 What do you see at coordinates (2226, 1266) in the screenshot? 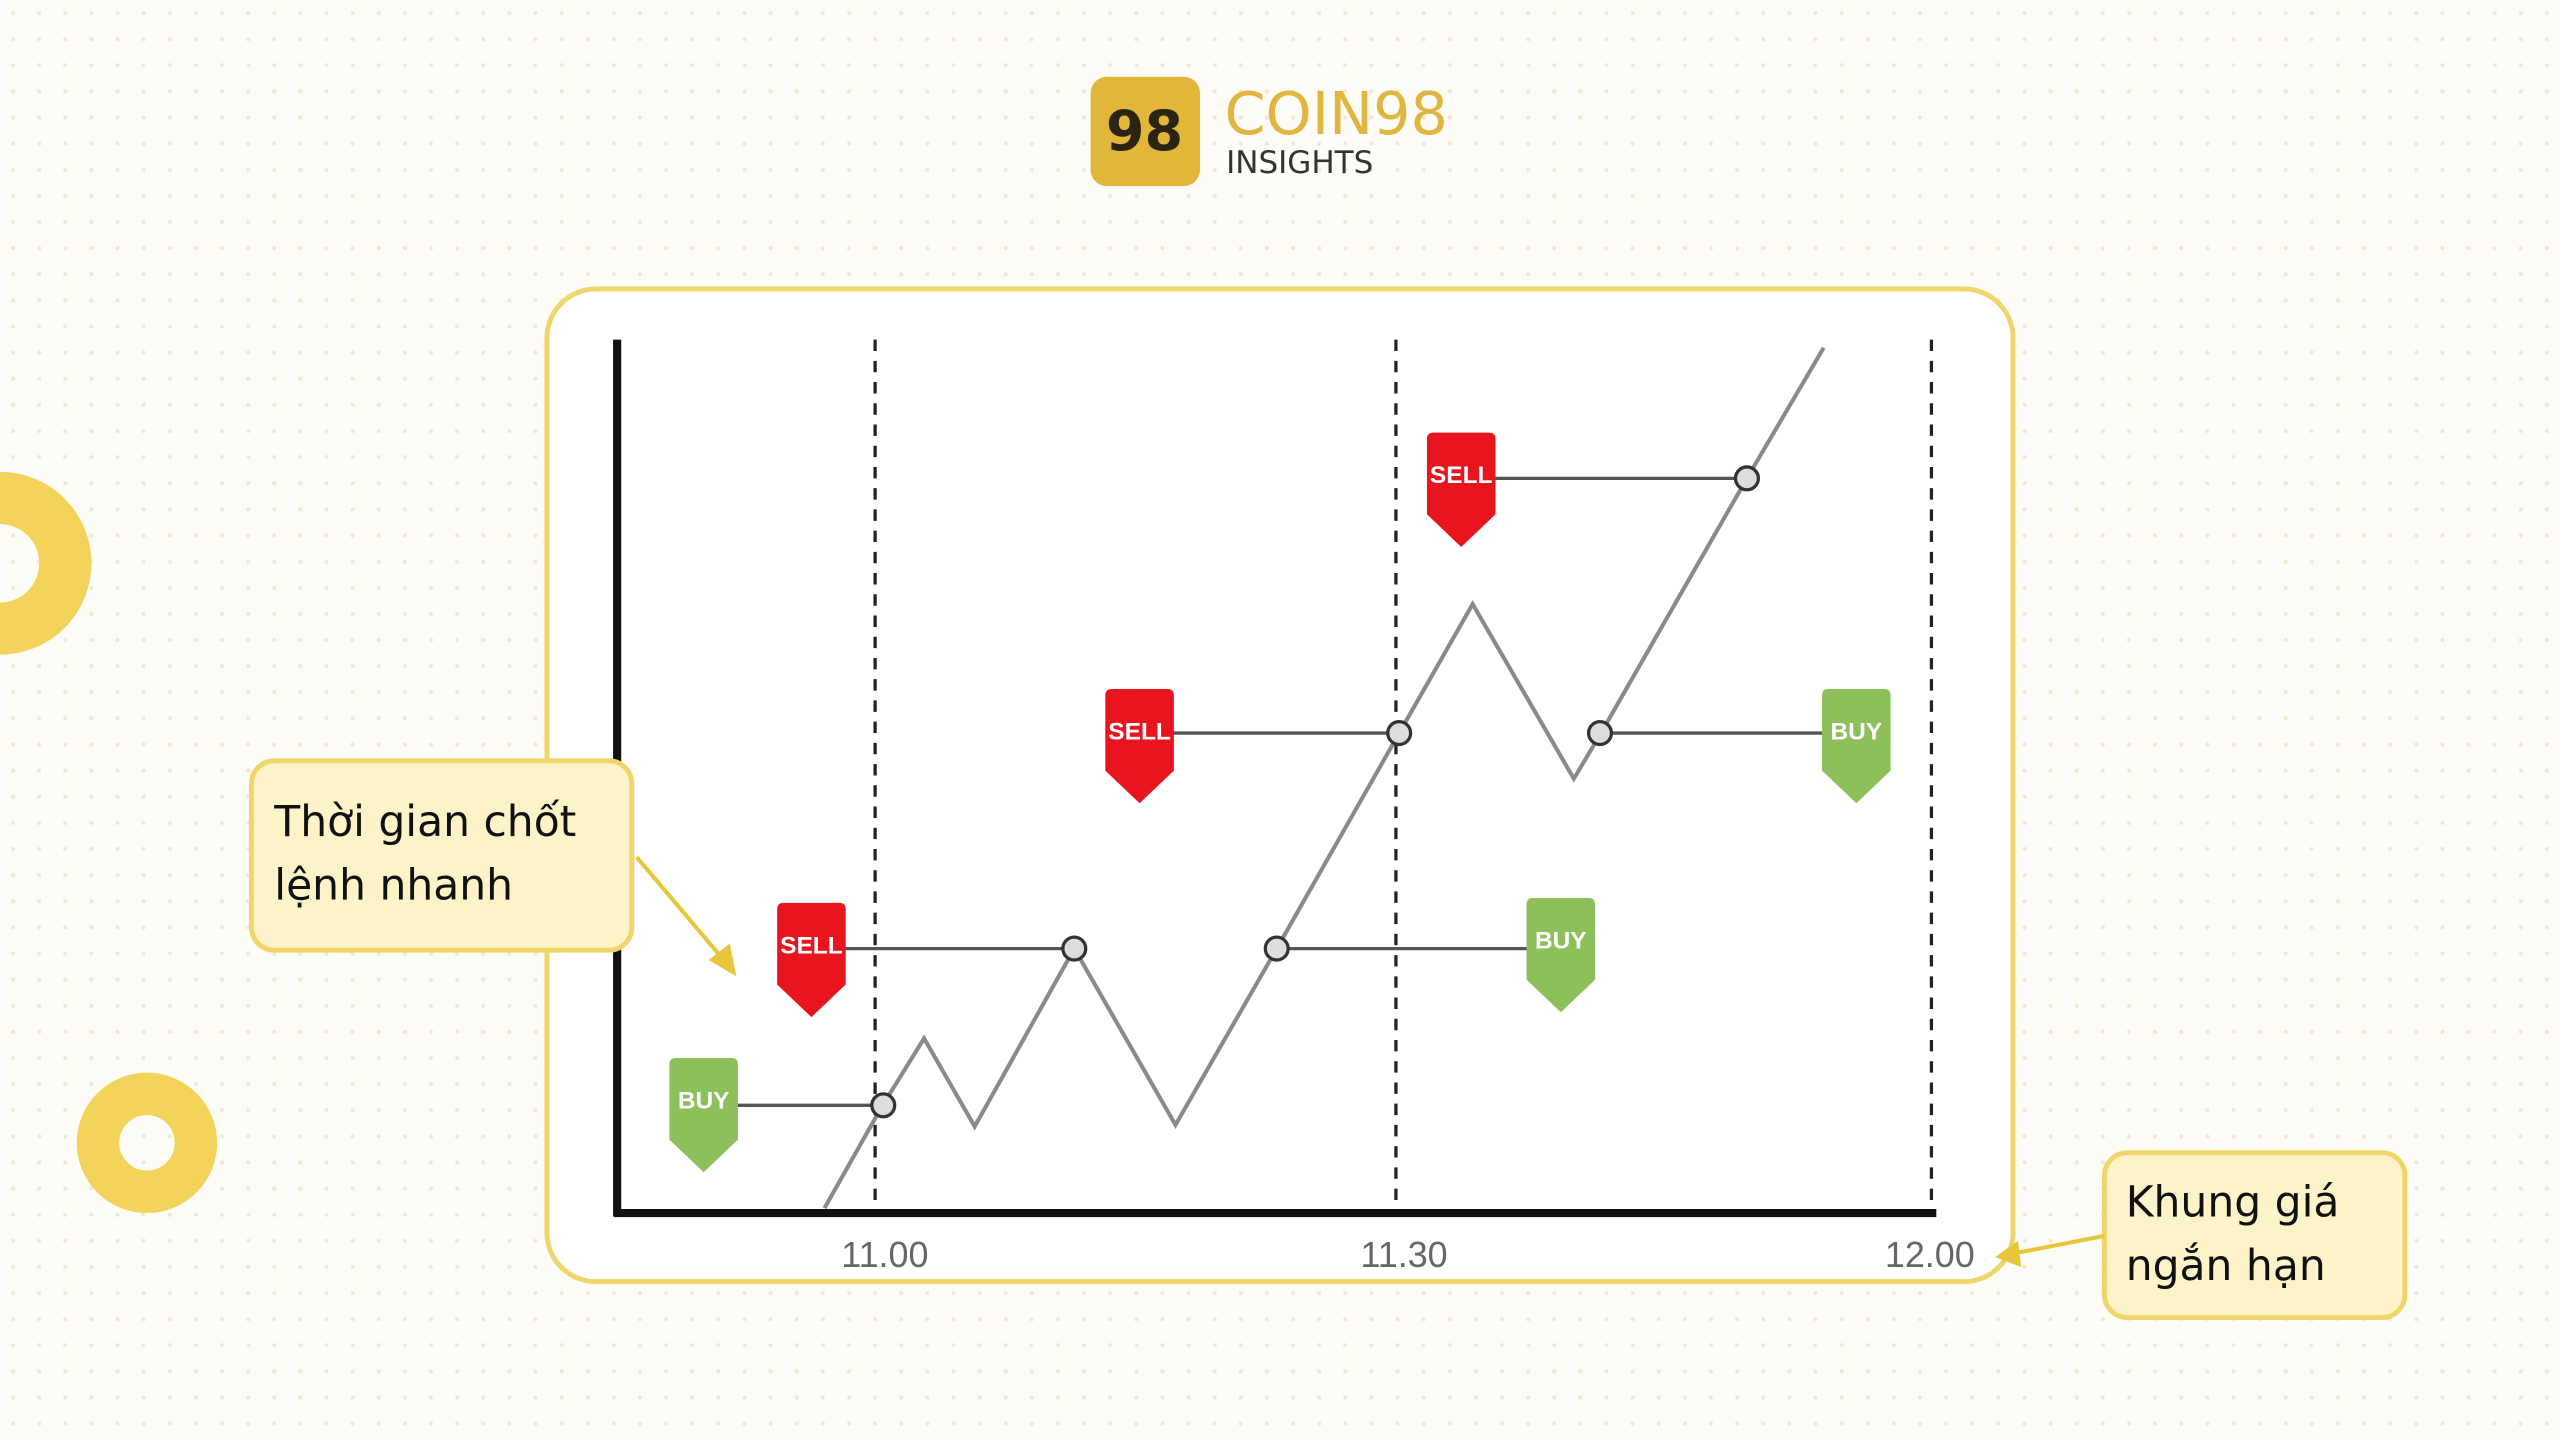
I see `callout-text: ngắn hạn` at bounding box center [2226, 1266].